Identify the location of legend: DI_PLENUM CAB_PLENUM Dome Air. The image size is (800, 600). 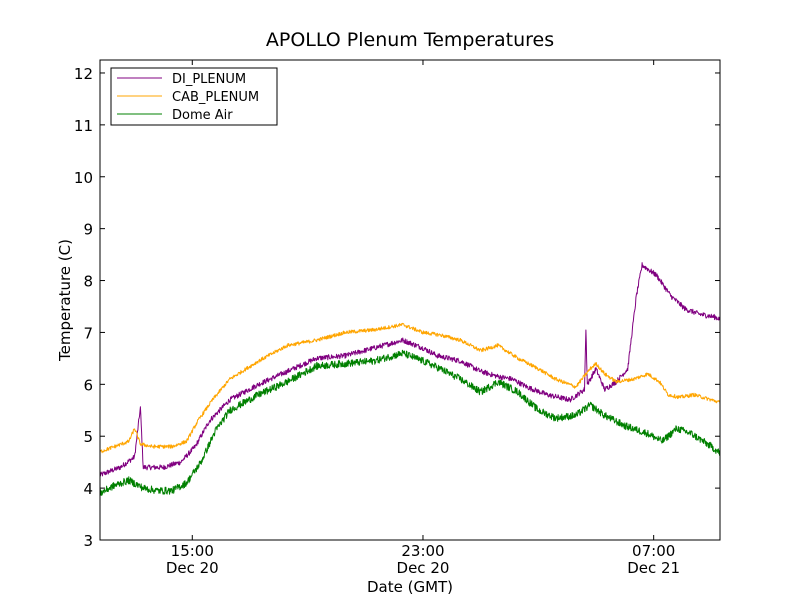
(194, 96).